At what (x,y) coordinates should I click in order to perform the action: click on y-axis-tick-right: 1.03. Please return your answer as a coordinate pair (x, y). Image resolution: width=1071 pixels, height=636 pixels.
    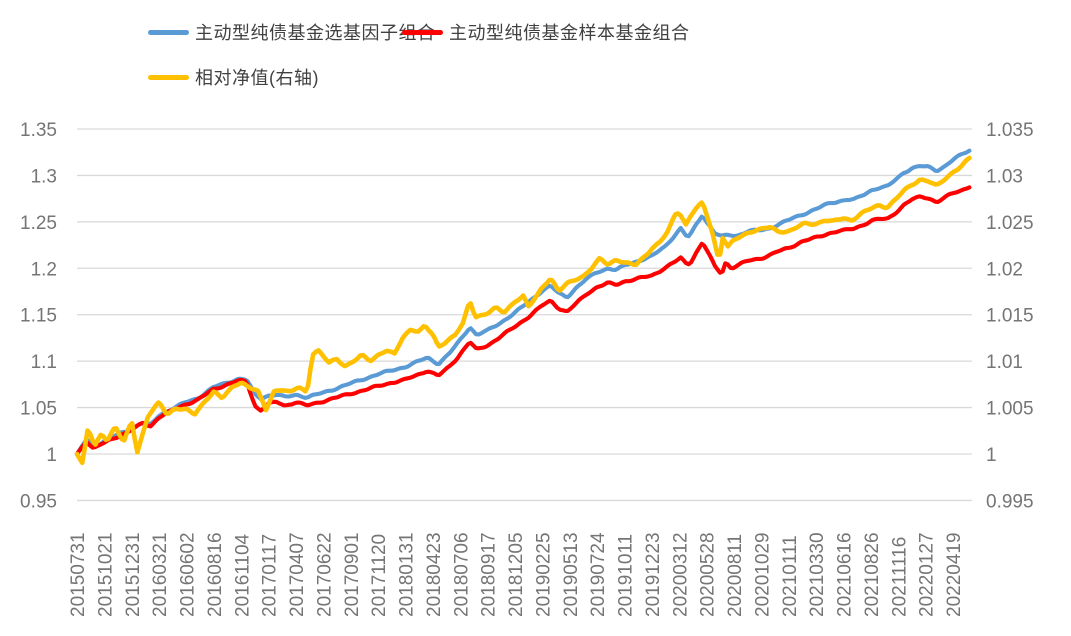
    Looking at the image, I should click on (1004, 176).